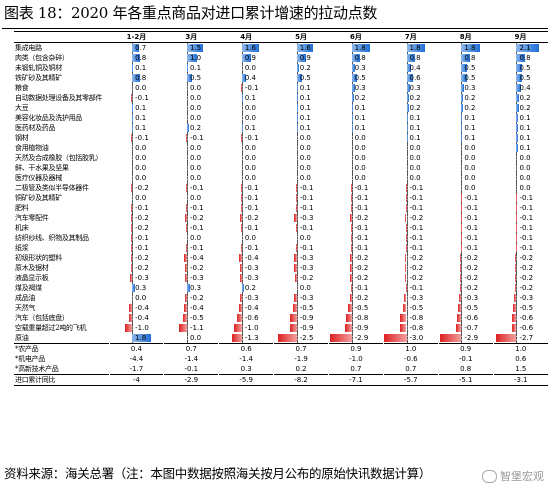 The height and width of the screenshot is (488, 550). I want to click on value-cell: -0.8, so click(410, 318).